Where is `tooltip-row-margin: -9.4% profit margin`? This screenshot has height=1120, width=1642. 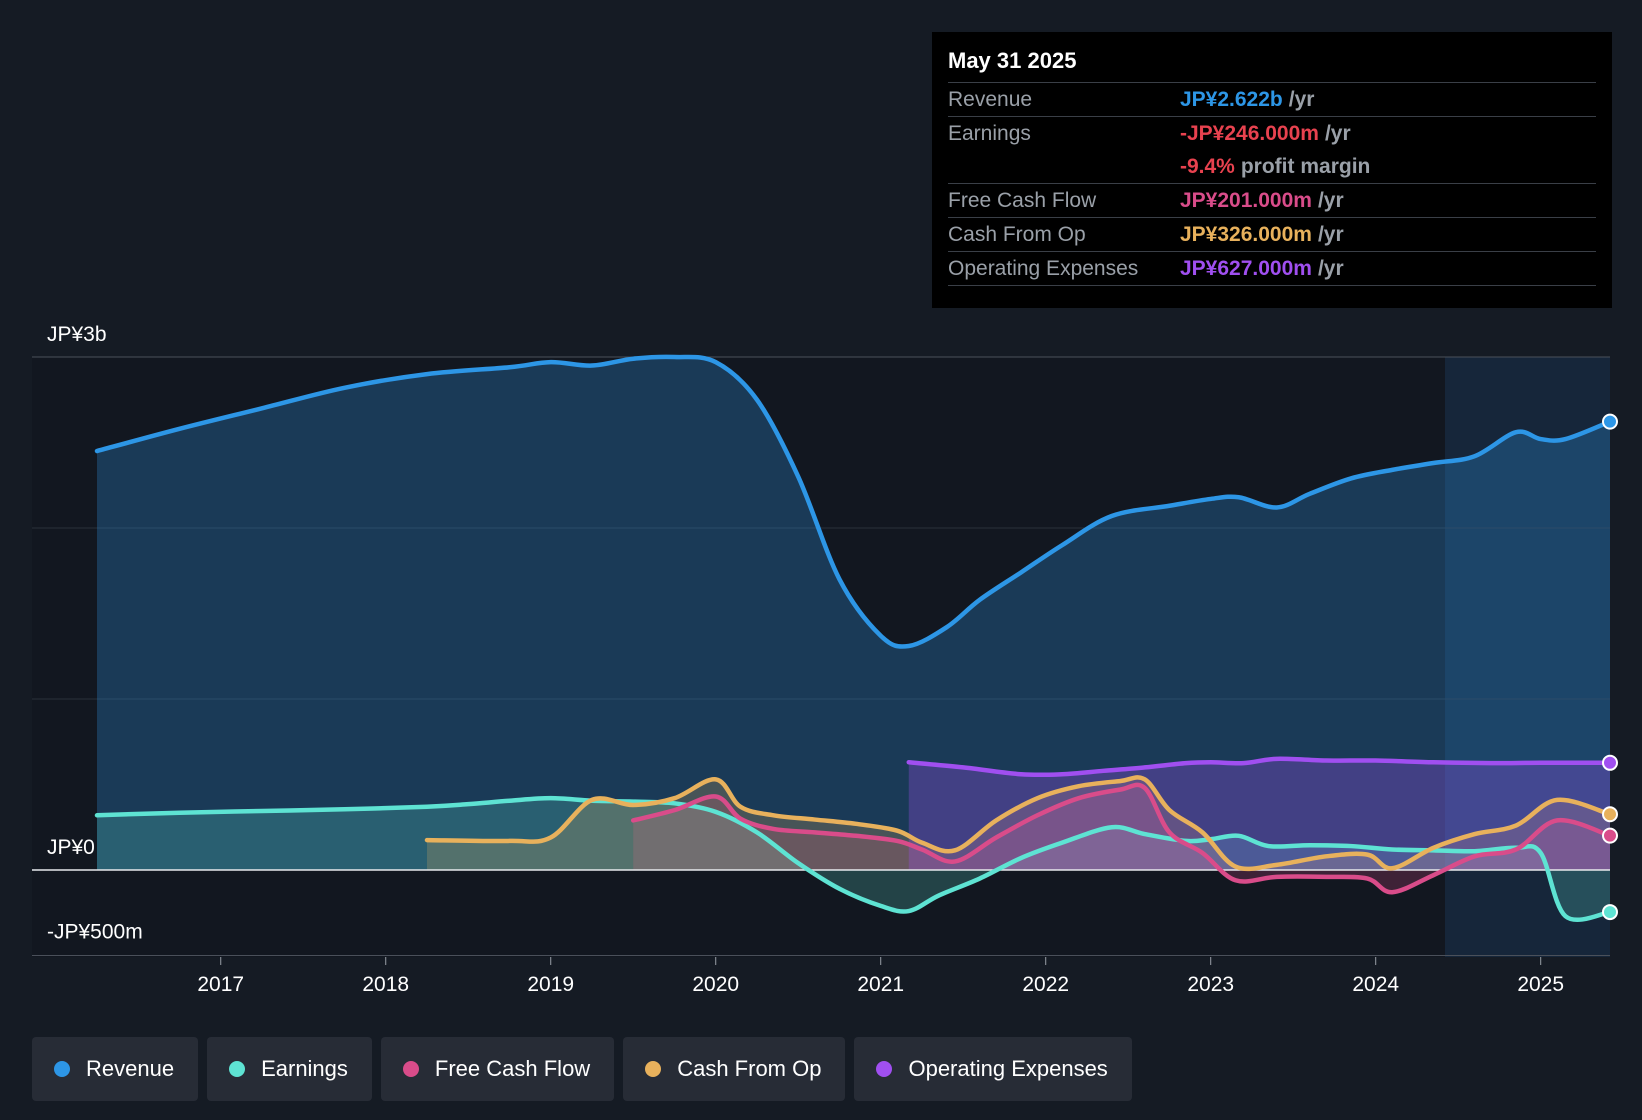 tooltip-row-margin: -9.4% profit margin is located at coordinates (1272, 167).